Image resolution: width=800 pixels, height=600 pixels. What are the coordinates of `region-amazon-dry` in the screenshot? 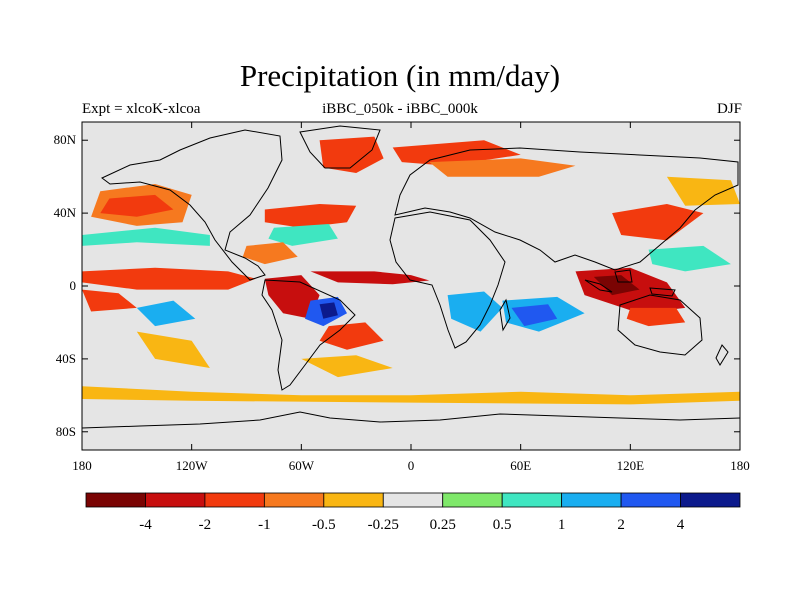 It's located at (292, 297).